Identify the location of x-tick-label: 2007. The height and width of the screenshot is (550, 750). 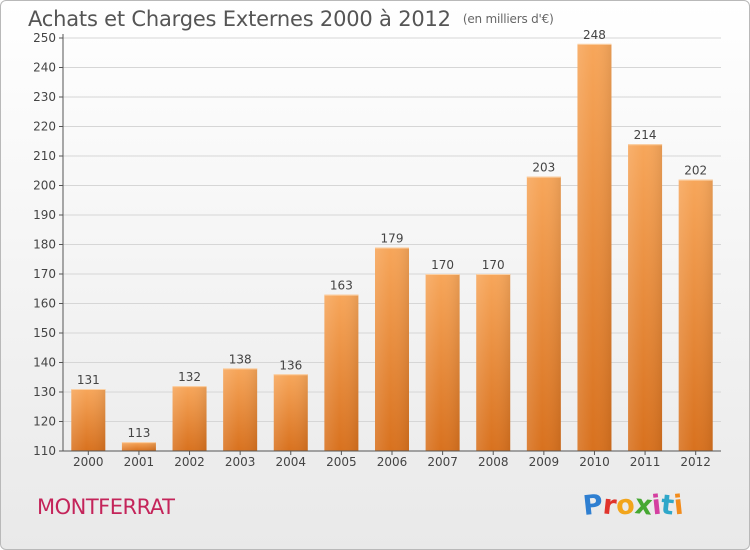
(442, 462).